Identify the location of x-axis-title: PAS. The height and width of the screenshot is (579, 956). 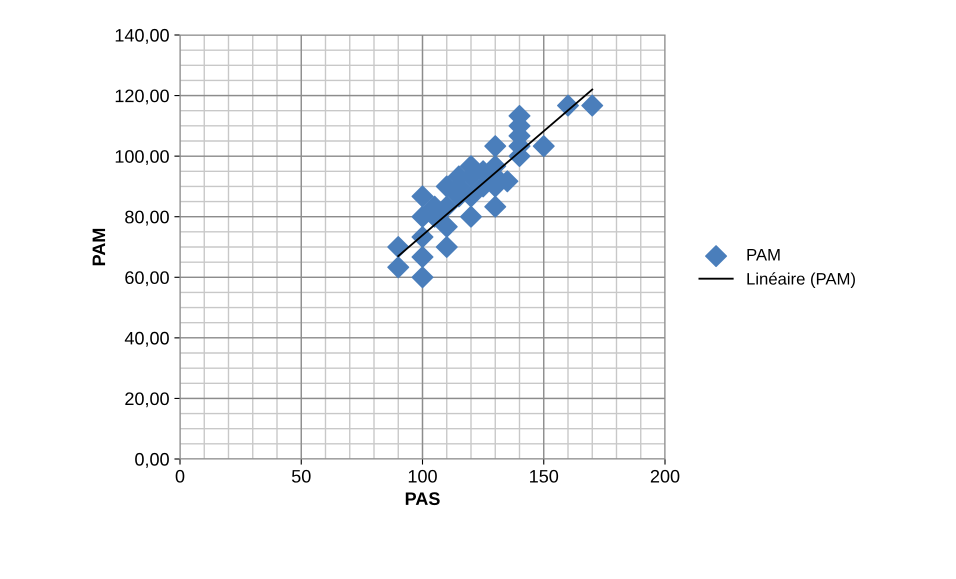
(423, 499).